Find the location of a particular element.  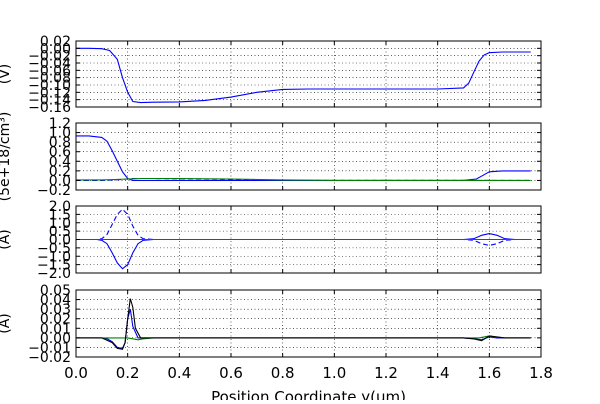

y-tick-label: −0.08 is located at coordinates (49, 79).